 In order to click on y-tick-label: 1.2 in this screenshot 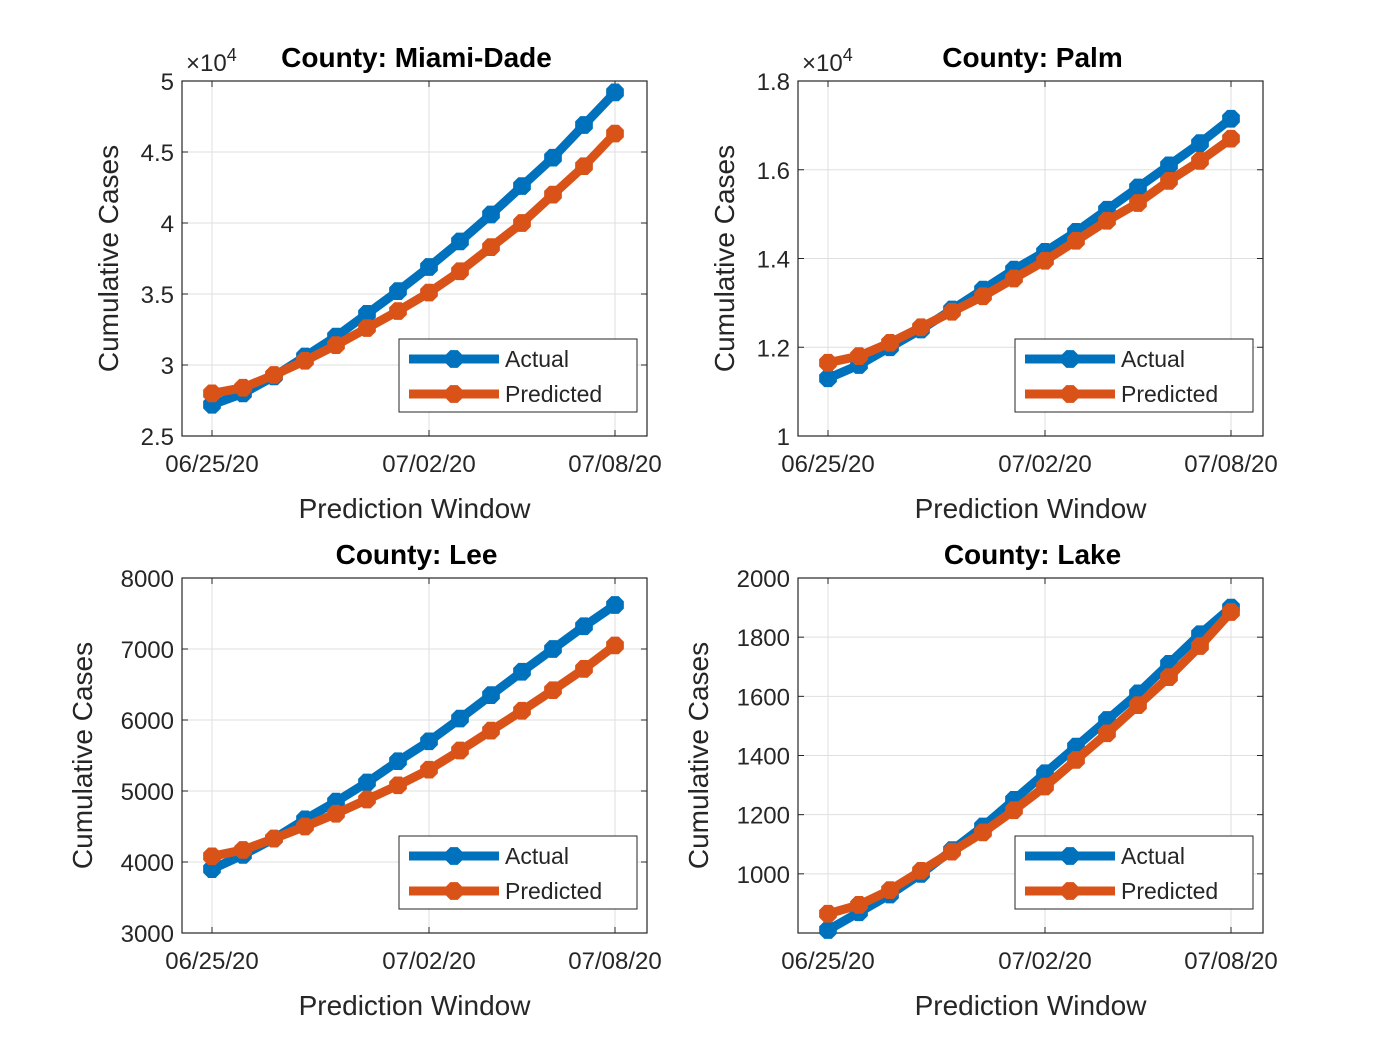, I will do `click(773, 348)`.